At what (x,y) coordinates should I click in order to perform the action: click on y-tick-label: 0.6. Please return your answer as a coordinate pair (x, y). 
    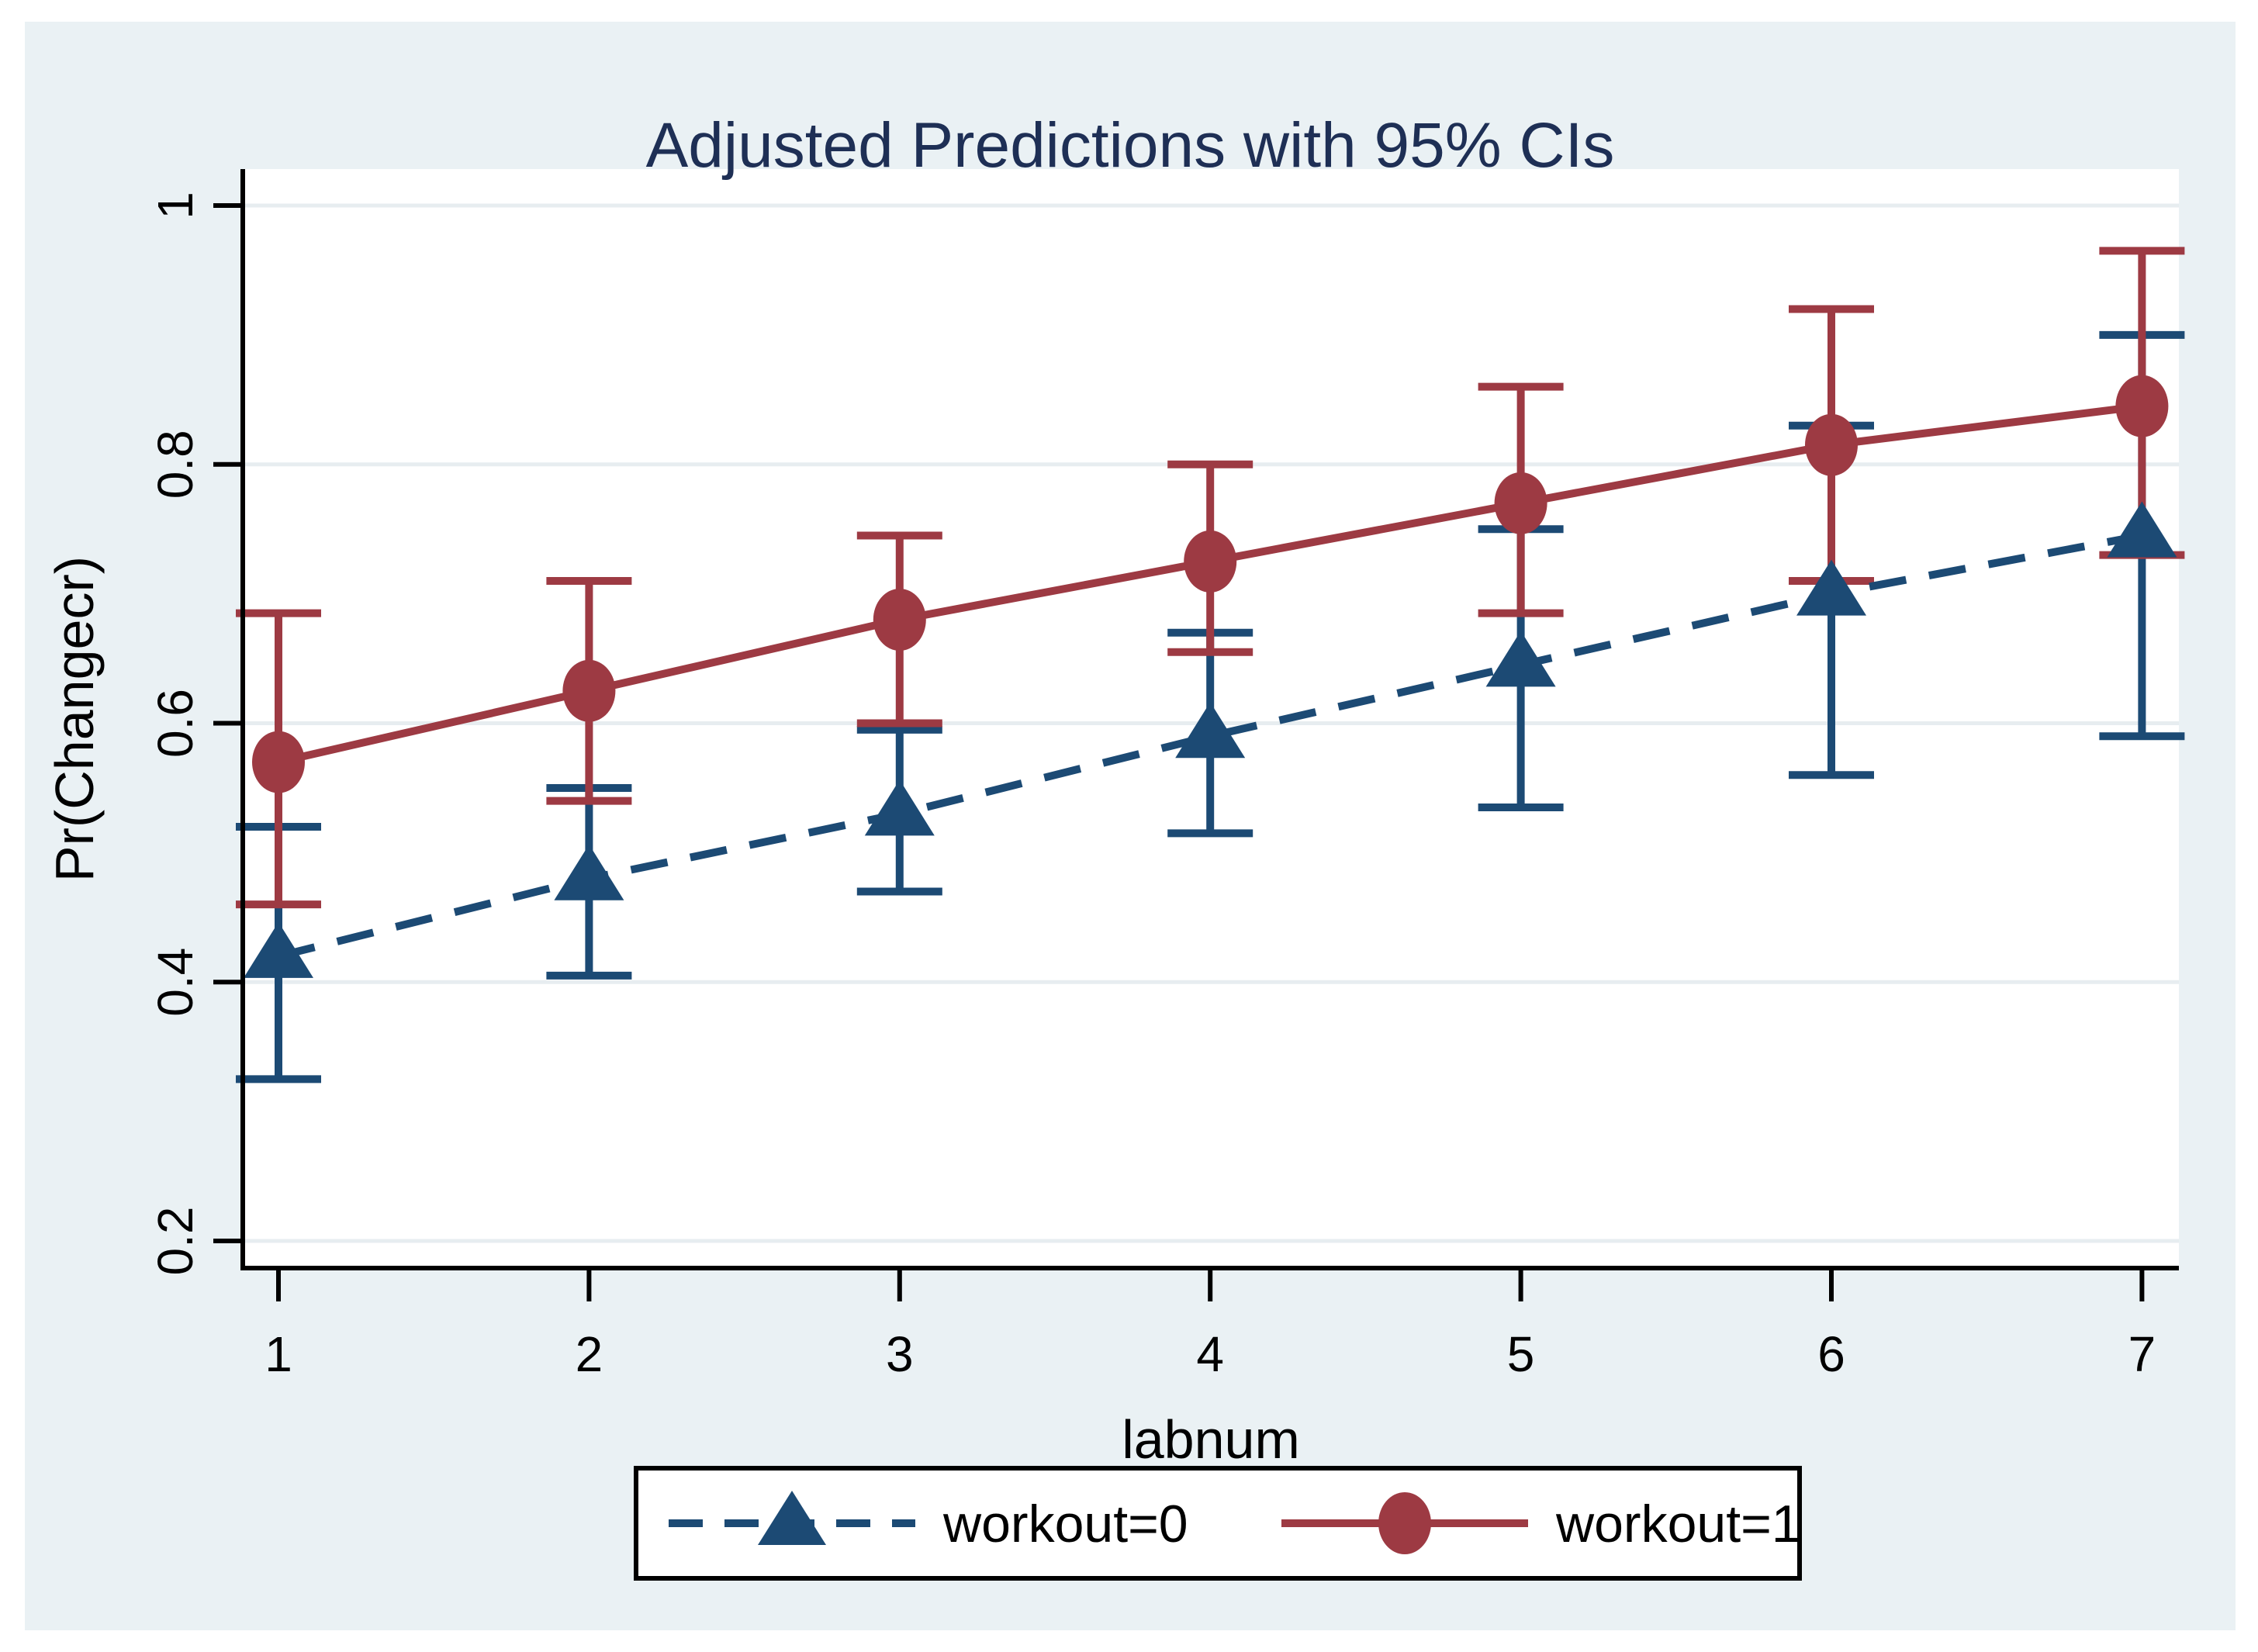
    Looking at the image, I should click on (175, 724).